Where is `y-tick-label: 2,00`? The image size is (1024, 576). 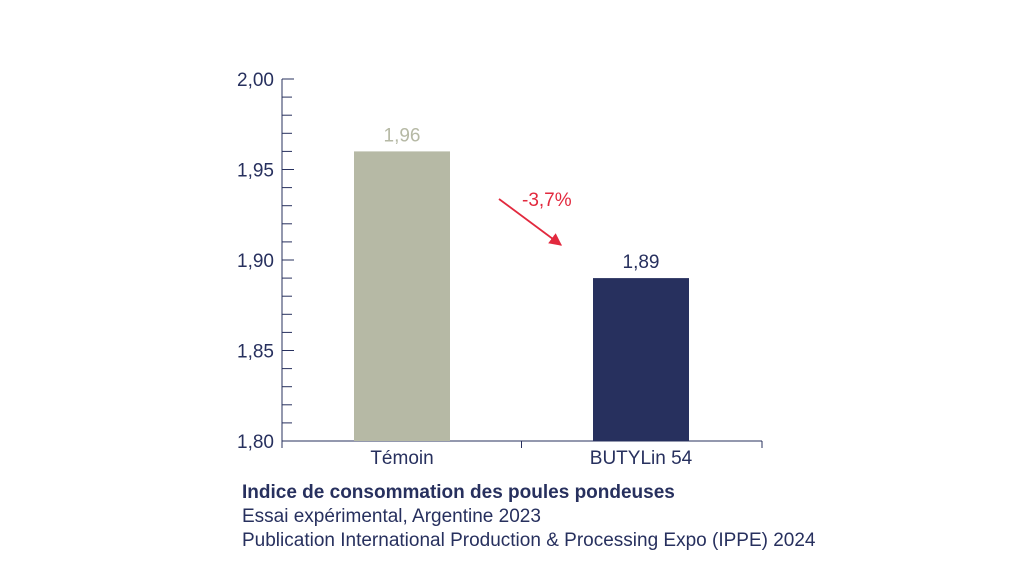
y-tick-label: 2,00 is located at coordinates (255, 80).